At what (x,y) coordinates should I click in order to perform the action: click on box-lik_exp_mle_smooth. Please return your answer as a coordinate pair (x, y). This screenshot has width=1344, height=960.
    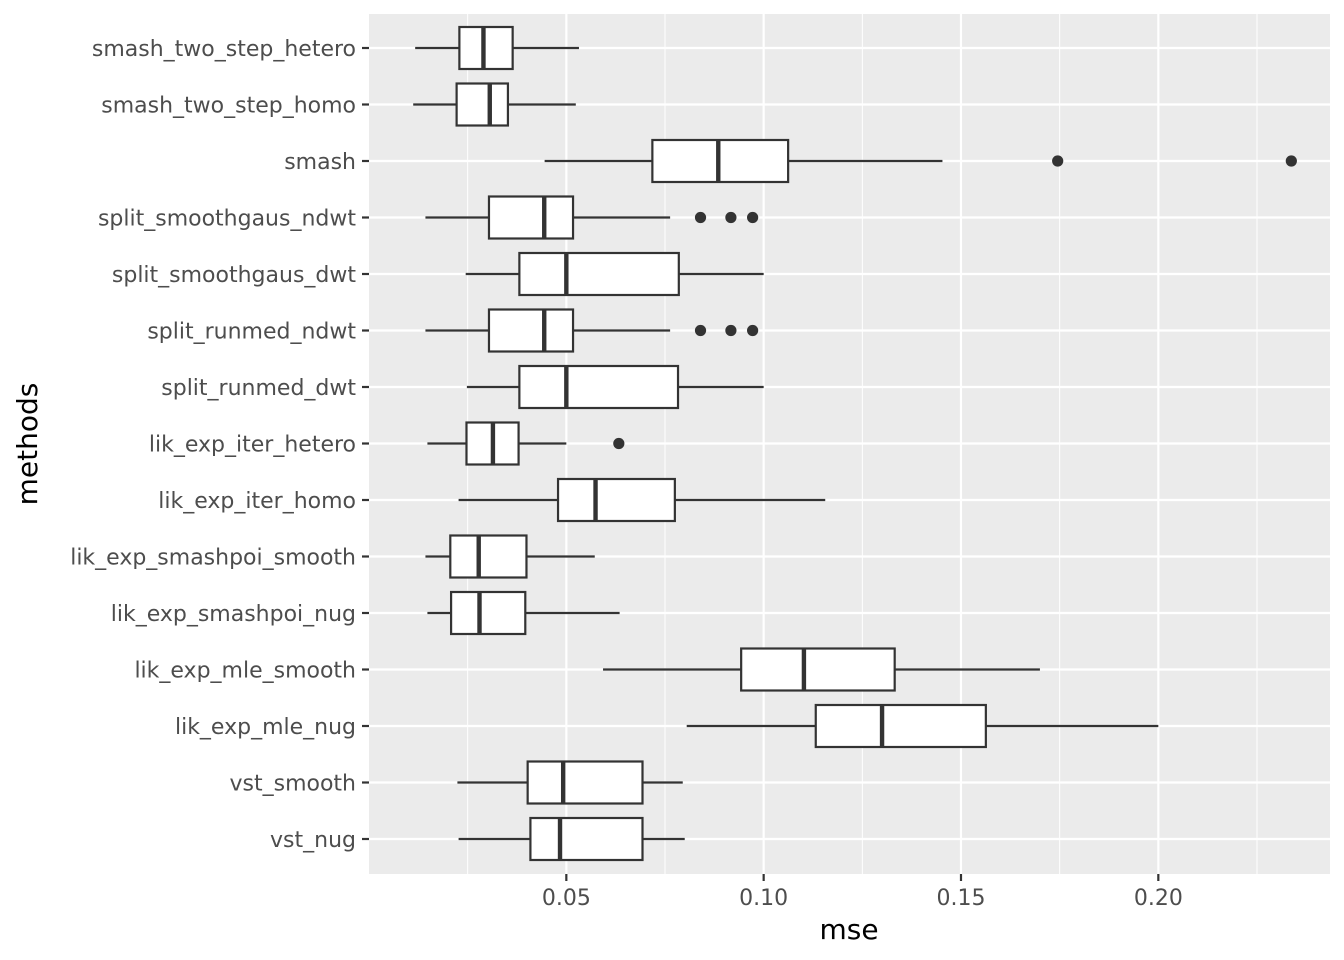
    Looking at the image, I should click on (821, 669).